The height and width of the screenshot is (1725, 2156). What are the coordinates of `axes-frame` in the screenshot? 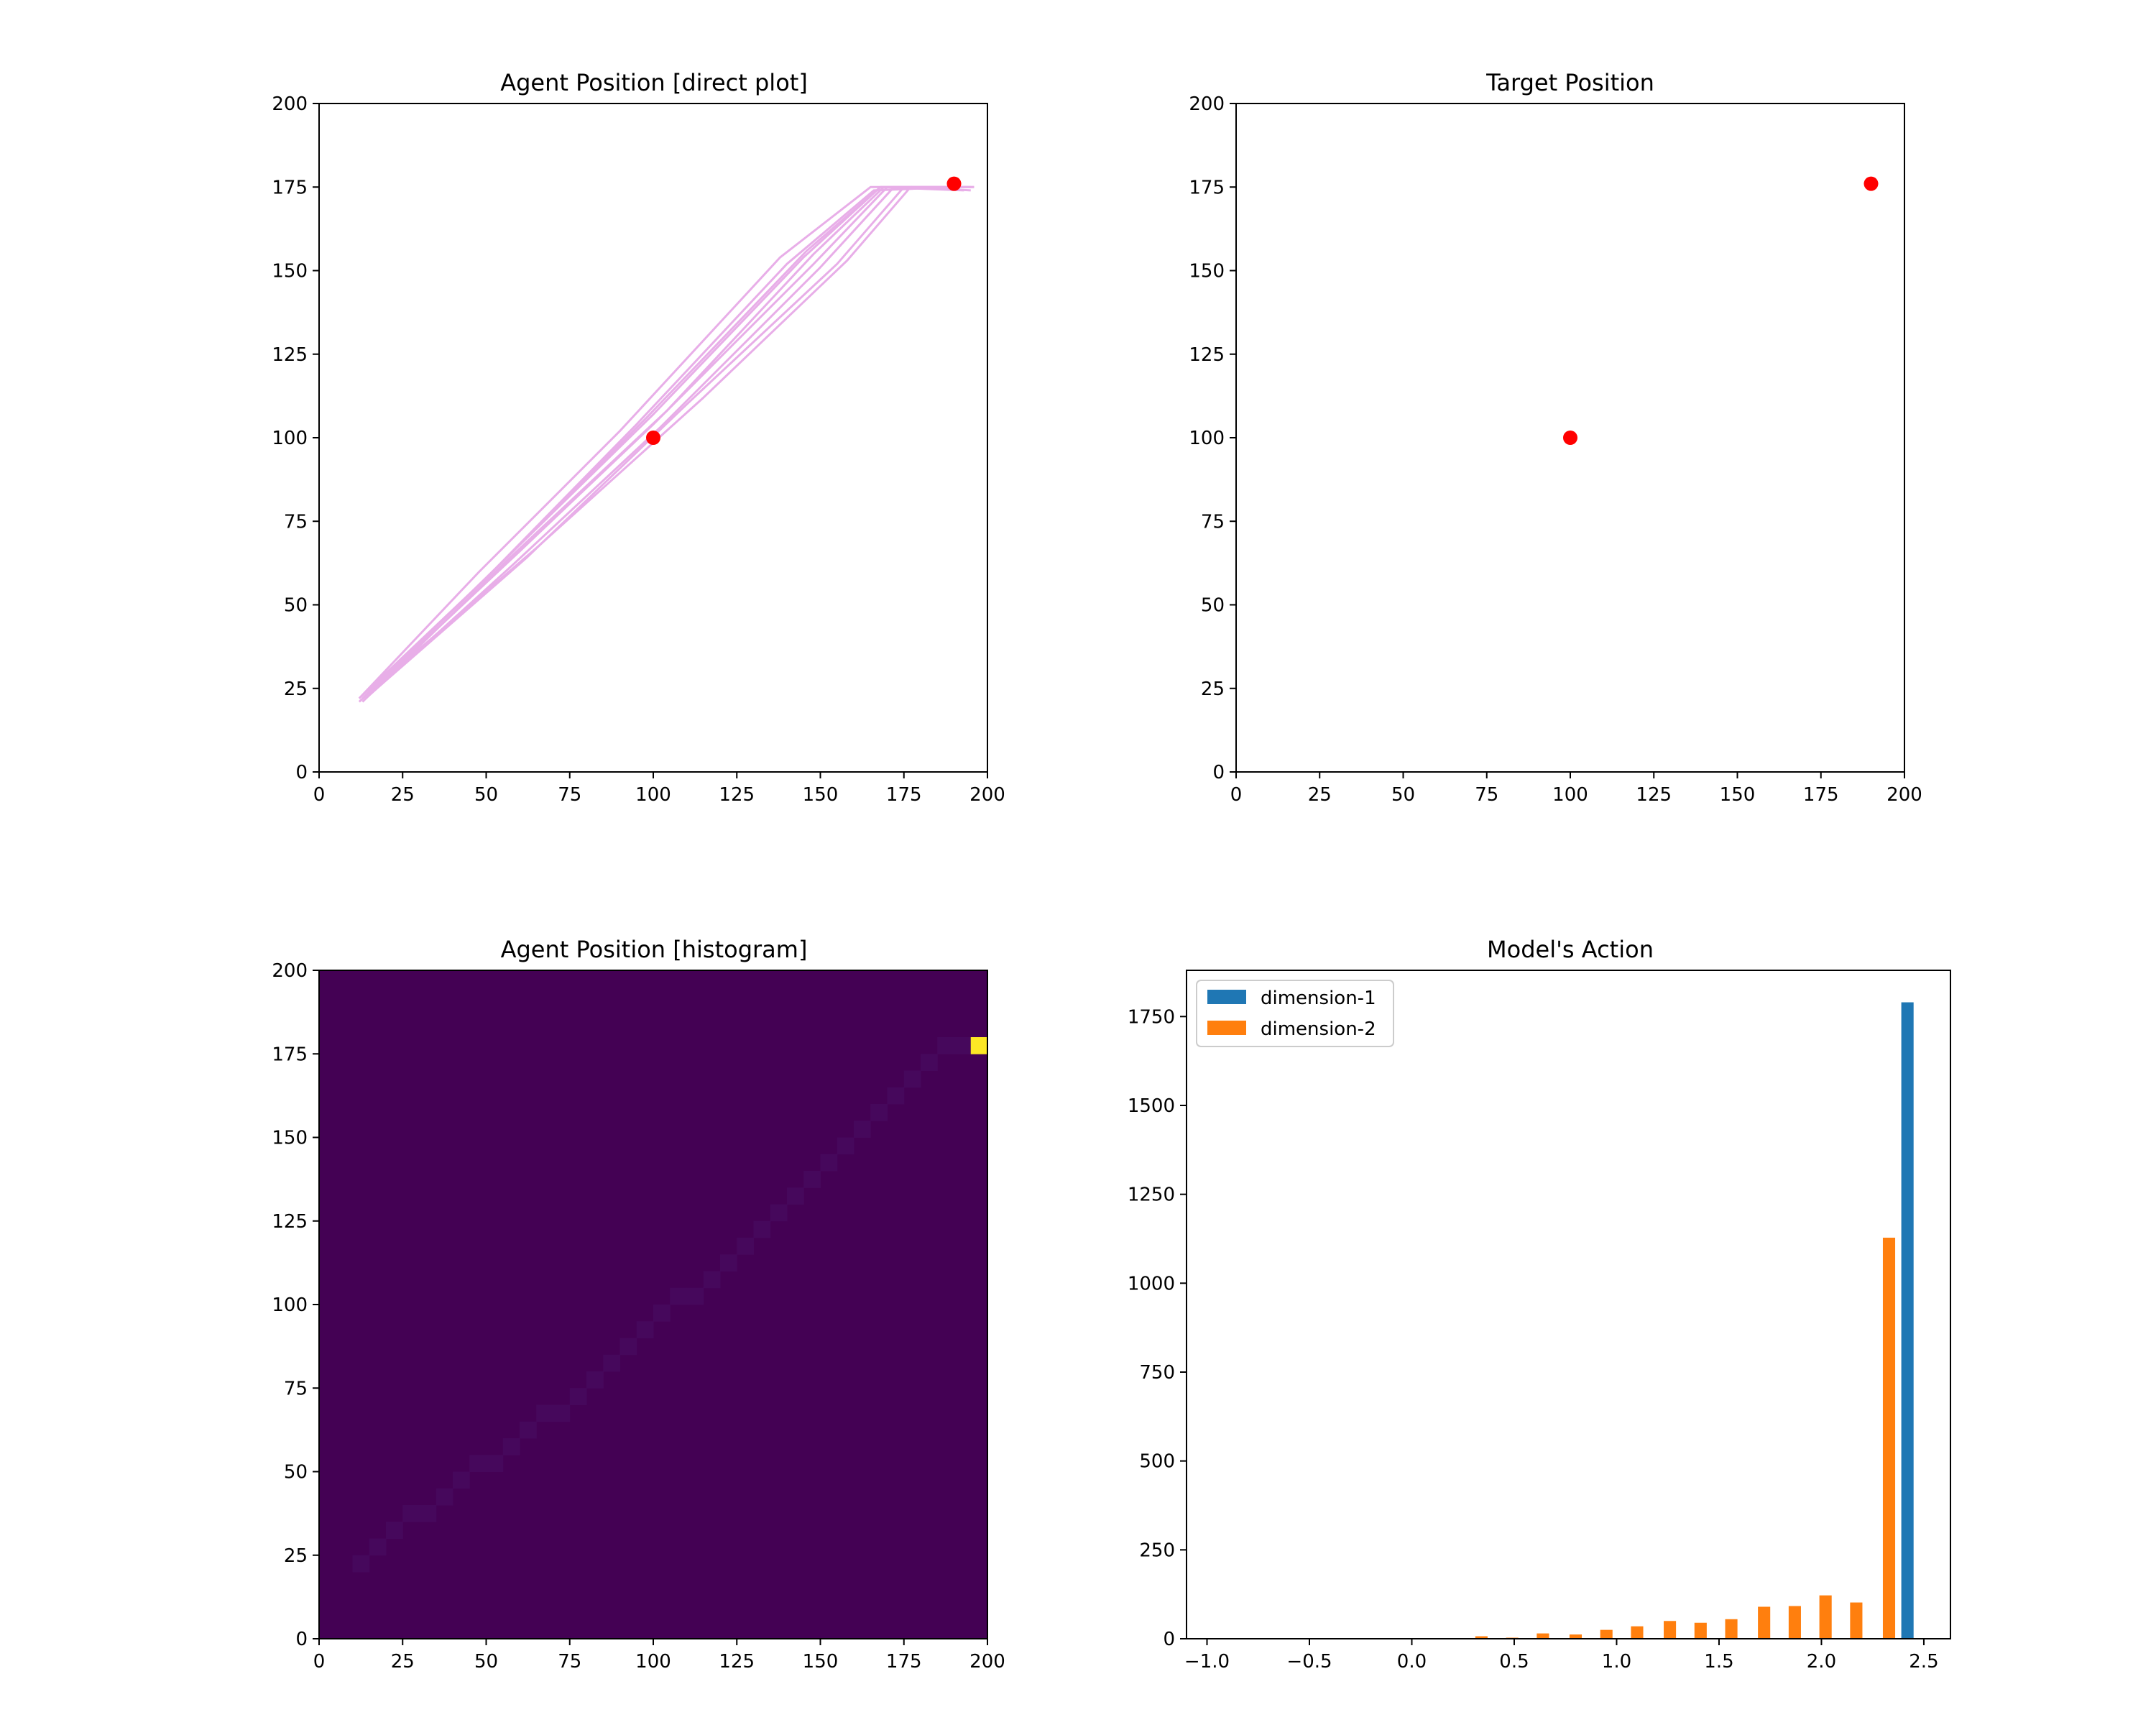 It's located at (1568, 1304).